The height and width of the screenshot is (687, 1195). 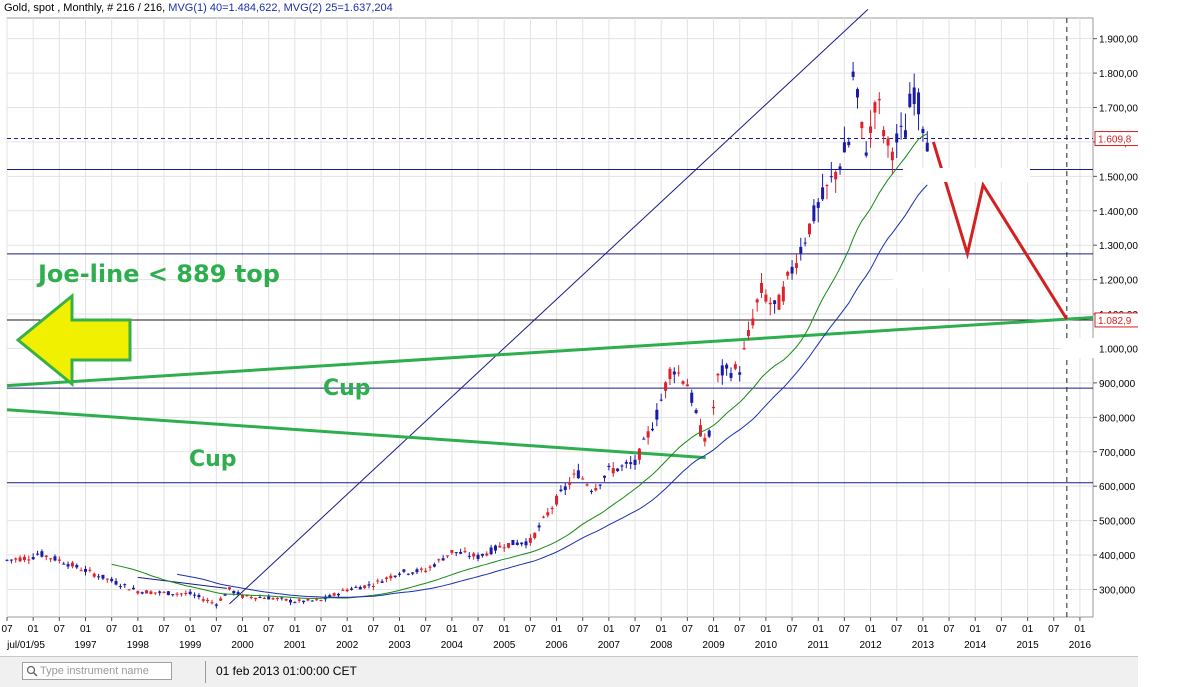 I want to click on y-tick-label: 900,000, so click(x=1117, y=384).